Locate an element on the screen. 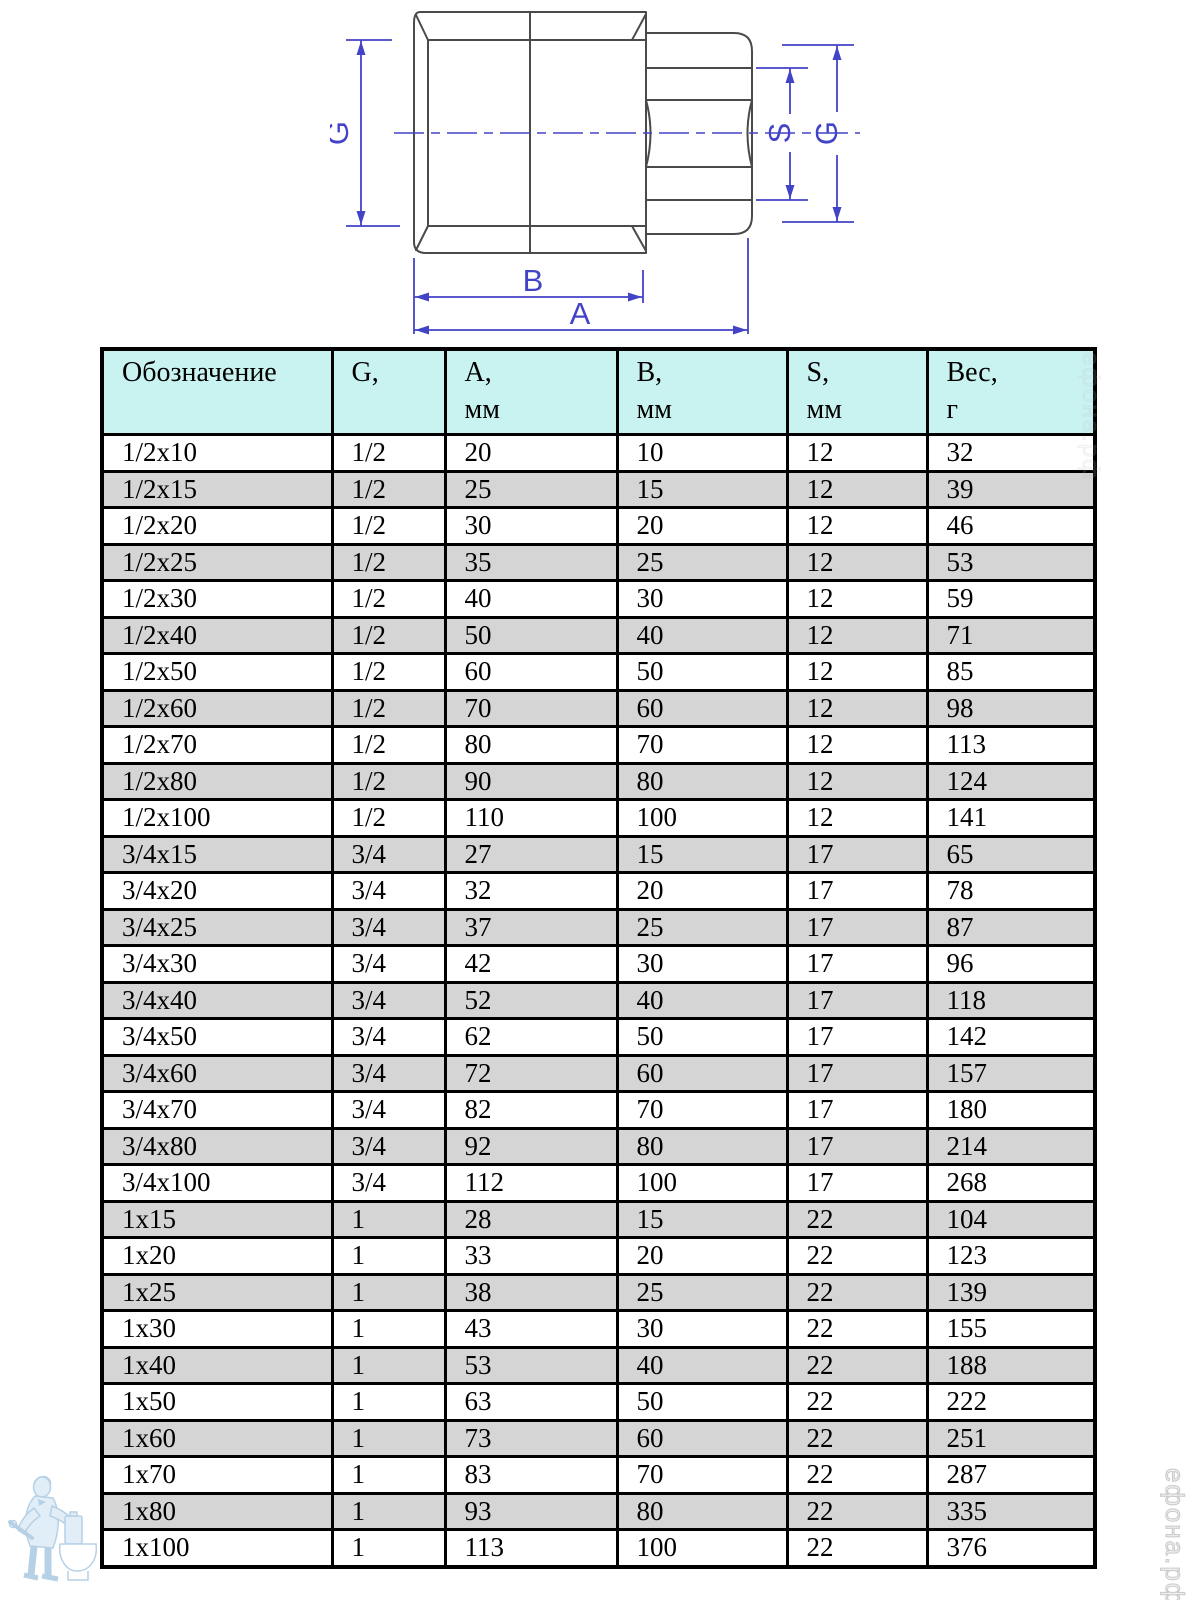 The width and height of the screenshot is (1200, 1600). dimension-lines: G S G B A is located at coordinates (592, 187).